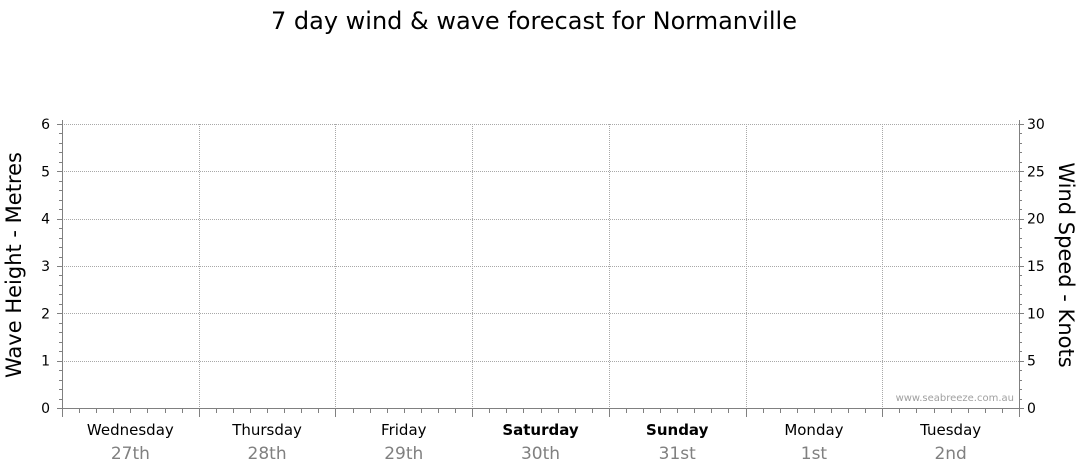  What do you see at coordinates (266, 430) in the screenshot?
I see `day-name-label: Thursday` at bounding box center [266, 430].